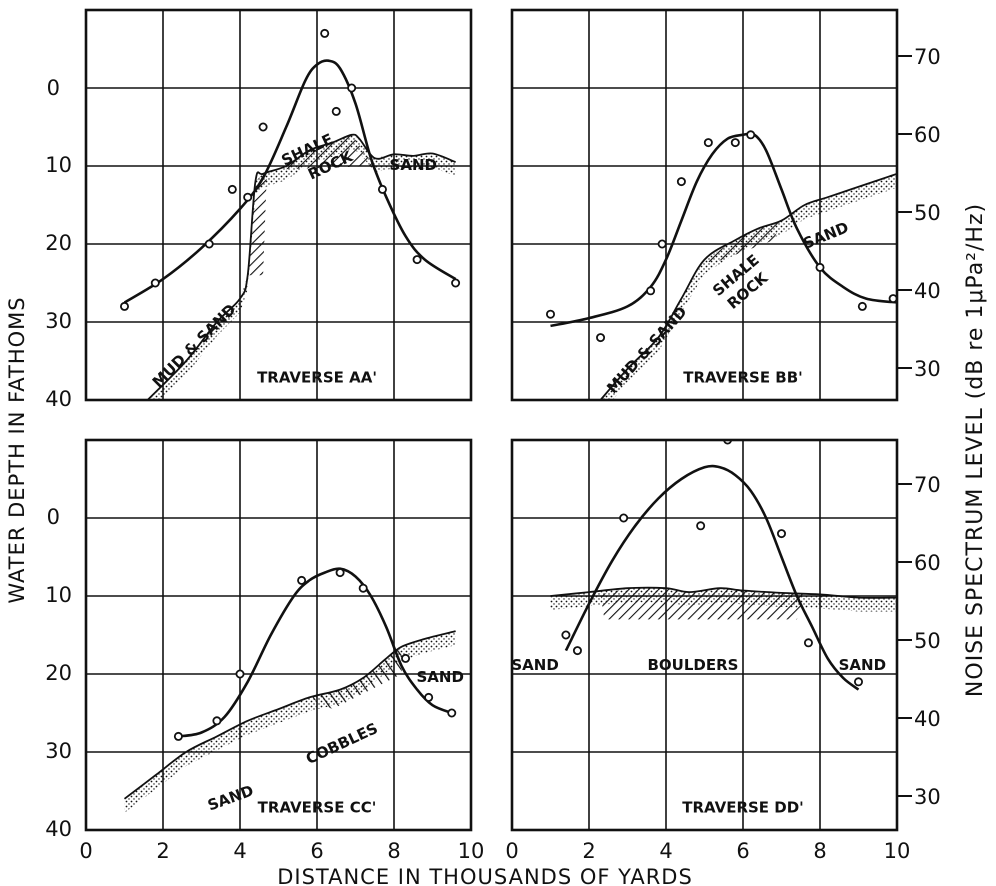 The height and width of the screenshot is (886, 996). I want to click on sediment-label: MUD & SAND, so click(646, 350).